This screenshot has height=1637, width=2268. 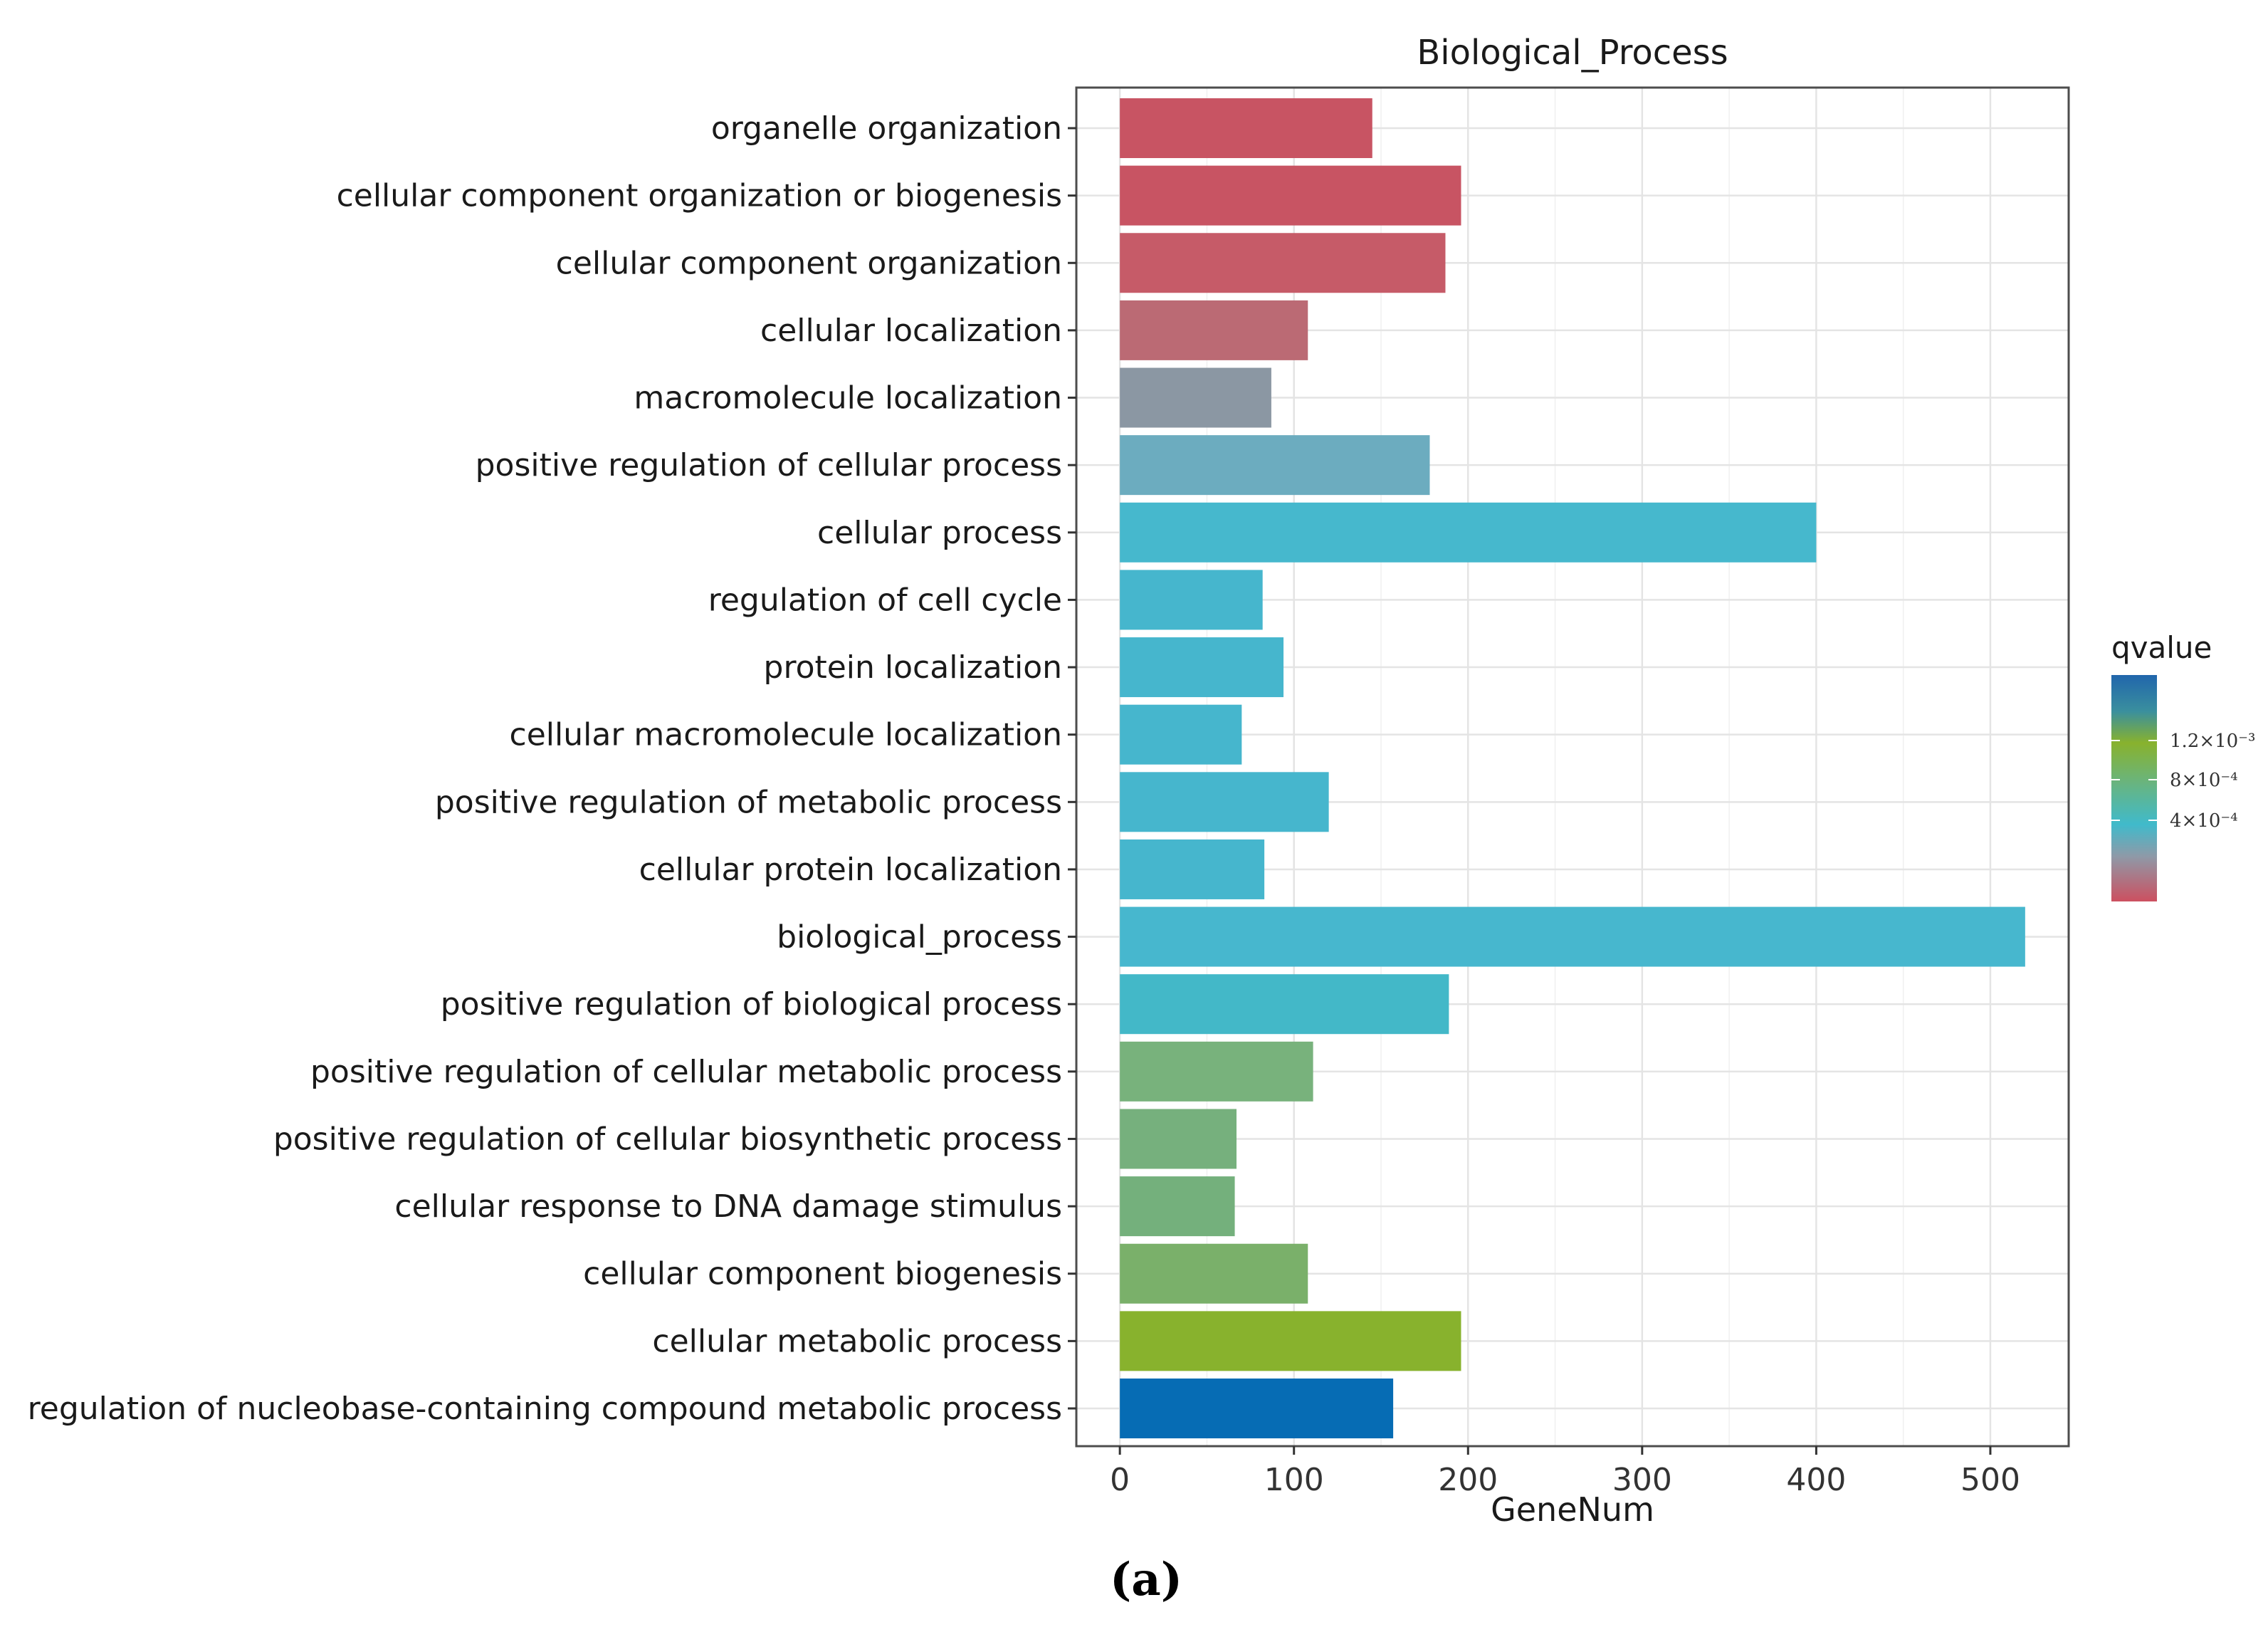 What do you see at coordinates (848, 398) in the screenshot?
I see `category-label: macromolecule localization` at bounding box center [848, 398].